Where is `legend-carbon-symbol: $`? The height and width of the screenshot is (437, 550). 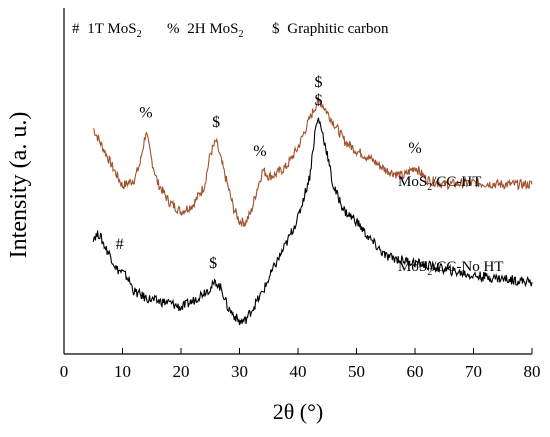 legend-carbon-symbol: $ is located at coordinates (276, 29).